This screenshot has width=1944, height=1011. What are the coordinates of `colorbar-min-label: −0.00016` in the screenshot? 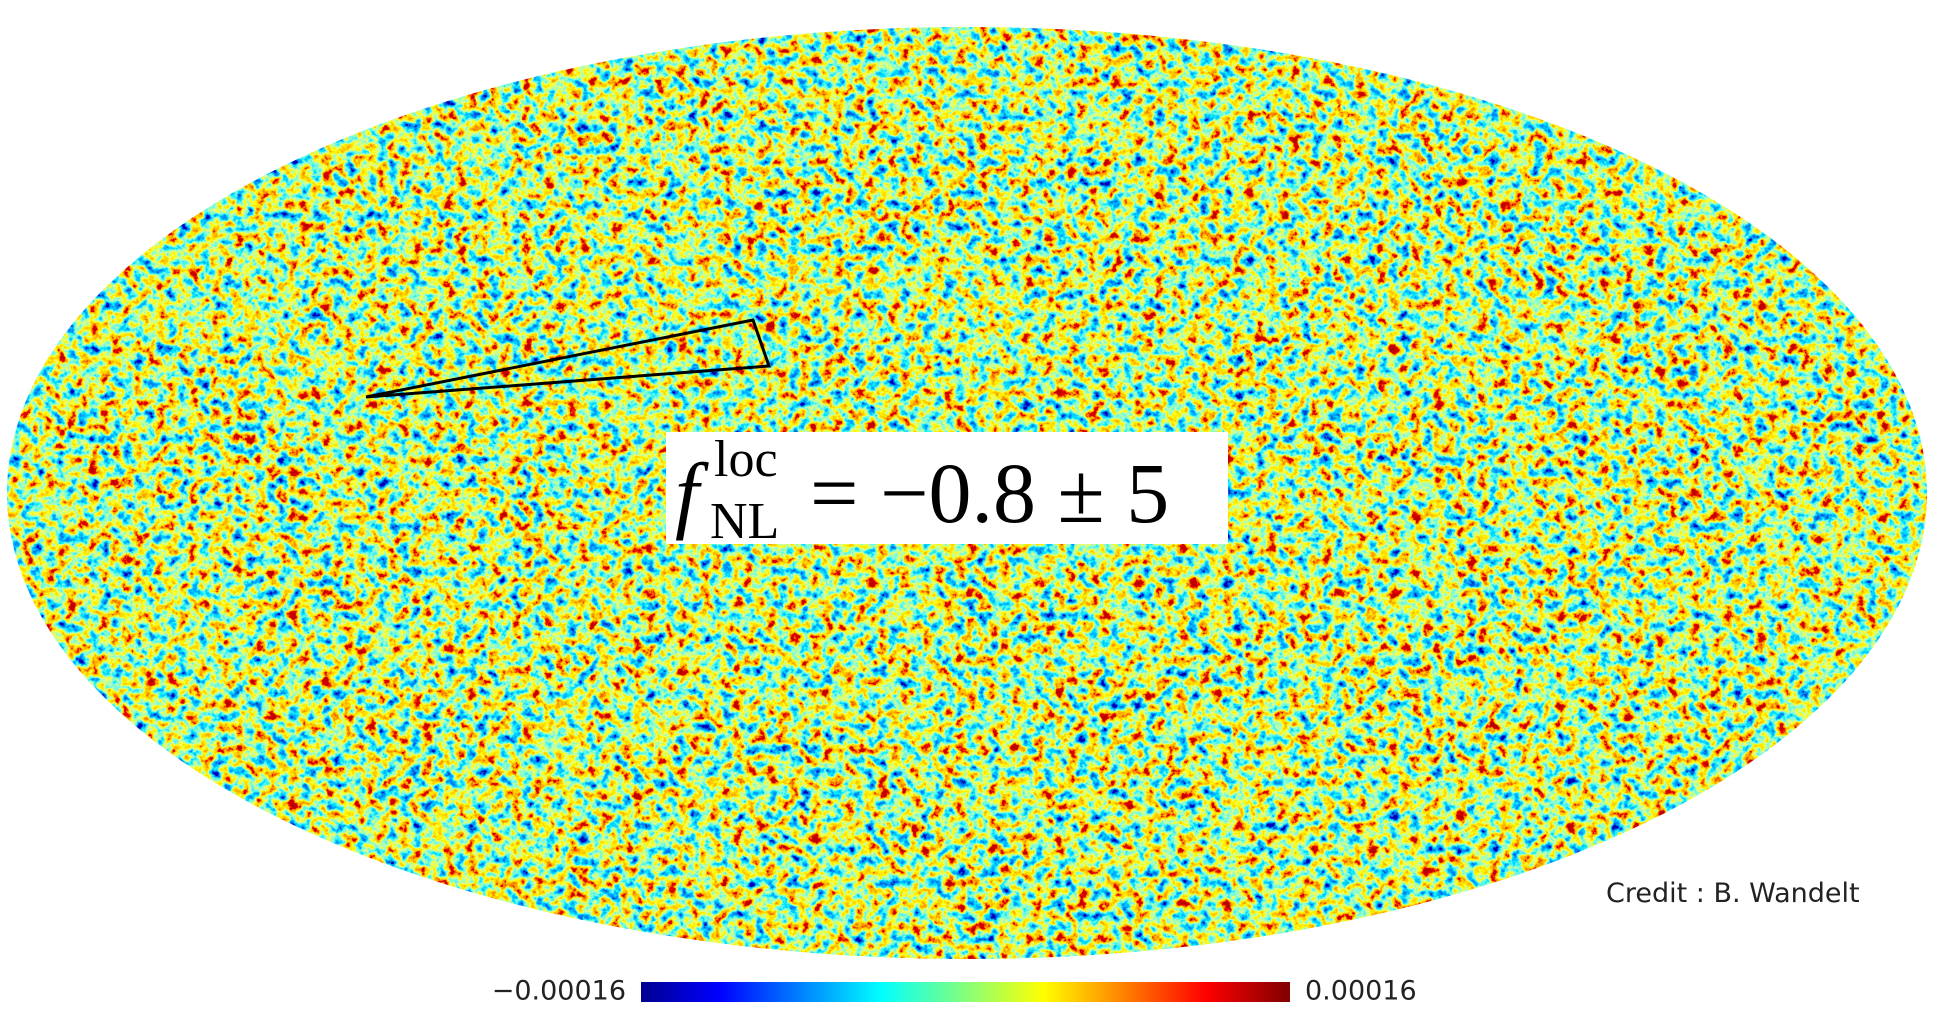 It's located at (559, 991).